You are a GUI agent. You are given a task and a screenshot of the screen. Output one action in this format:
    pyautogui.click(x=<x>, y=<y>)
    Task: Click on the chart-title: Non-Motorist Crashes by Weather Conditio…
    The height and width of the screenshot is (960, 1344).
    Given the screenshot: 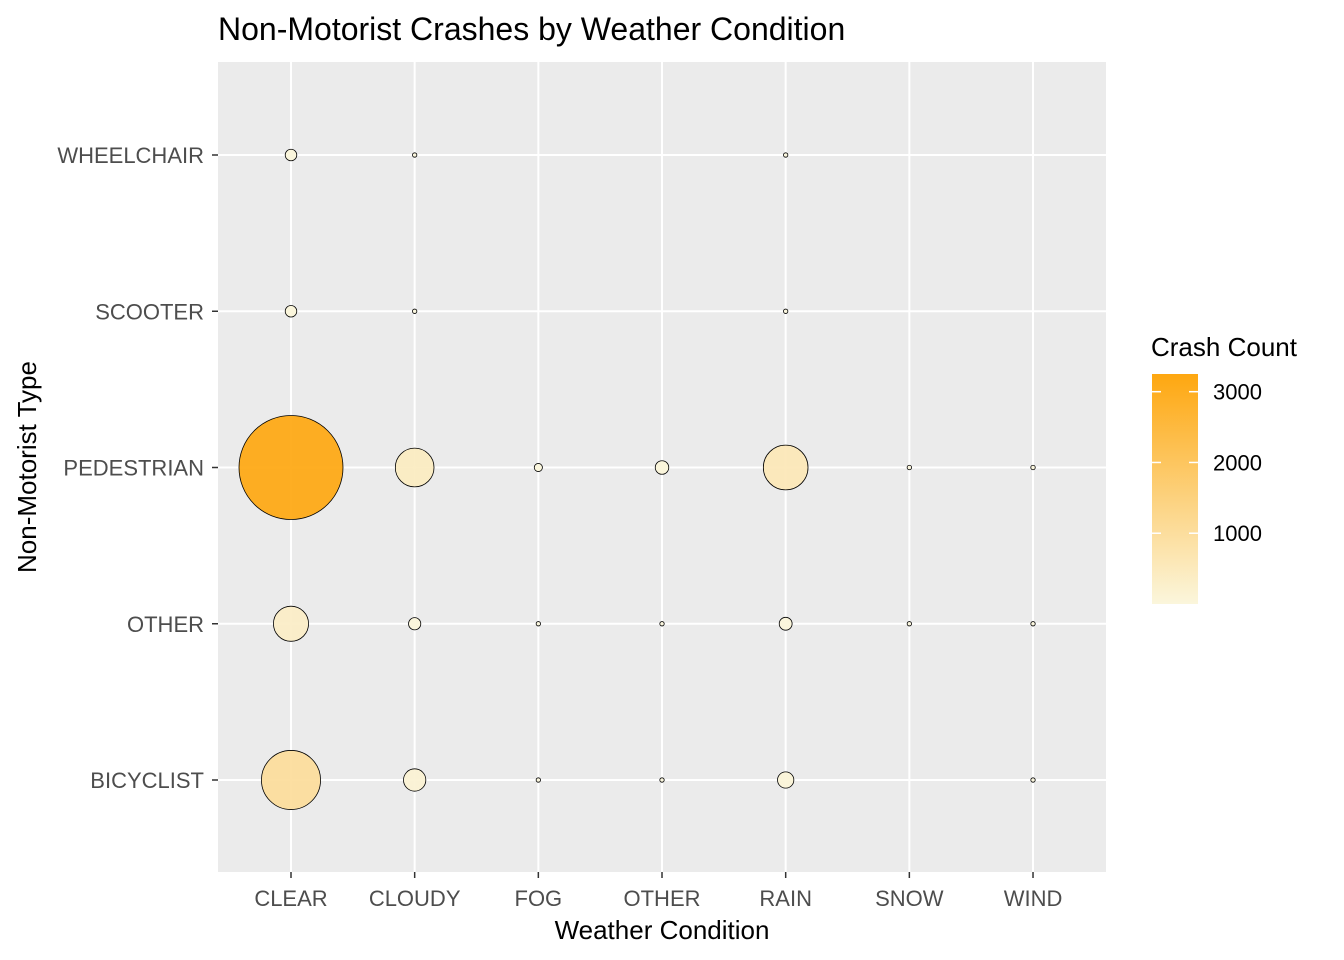 What is the action you would take?
    pyautogui.click(x=531, y=29)
    